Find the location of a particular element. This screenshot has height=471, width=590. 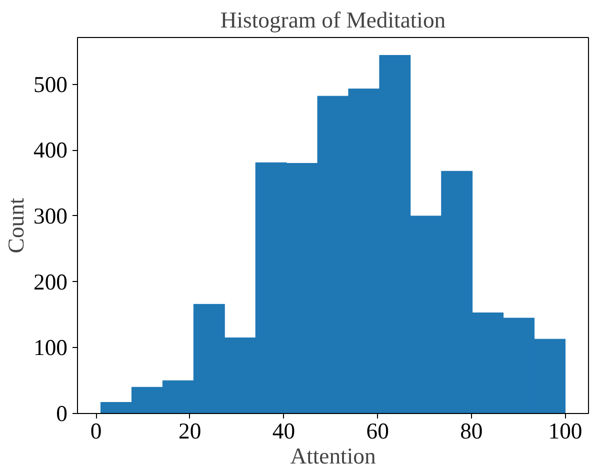

x-tick-label: 20 is located at coordinates (190, 431).